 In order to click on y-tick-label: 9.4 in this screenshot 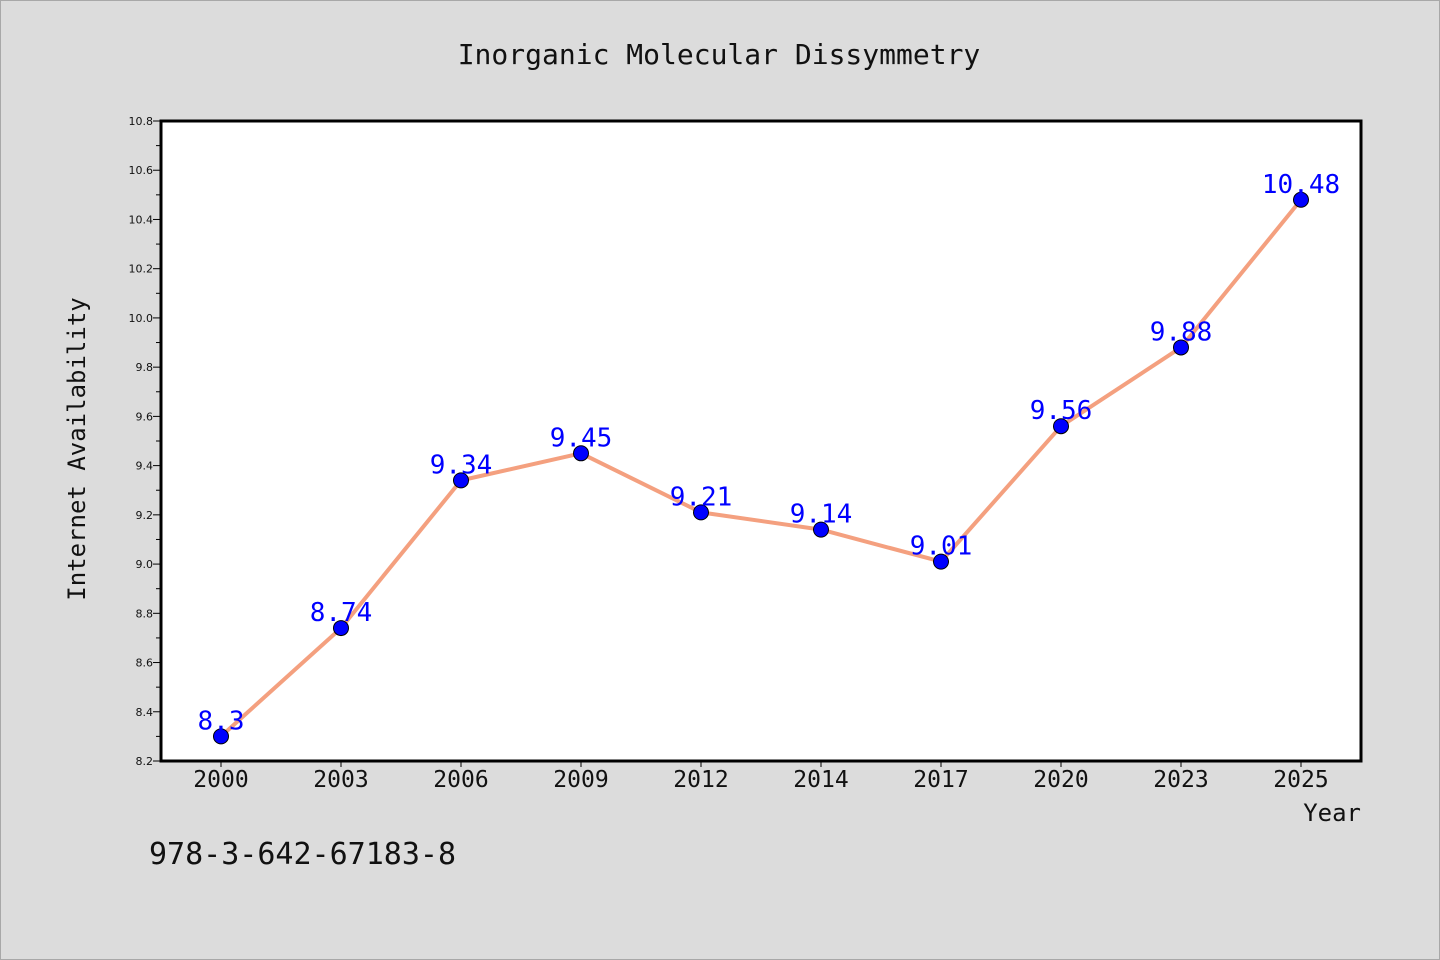, I will do `click(145, 466)`.